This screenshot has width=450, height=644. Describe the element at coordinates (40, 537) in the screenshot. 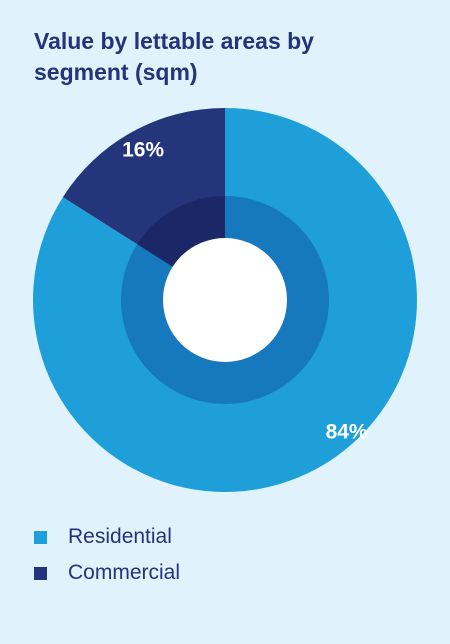

I see `legend-swatch-residential` at that location.